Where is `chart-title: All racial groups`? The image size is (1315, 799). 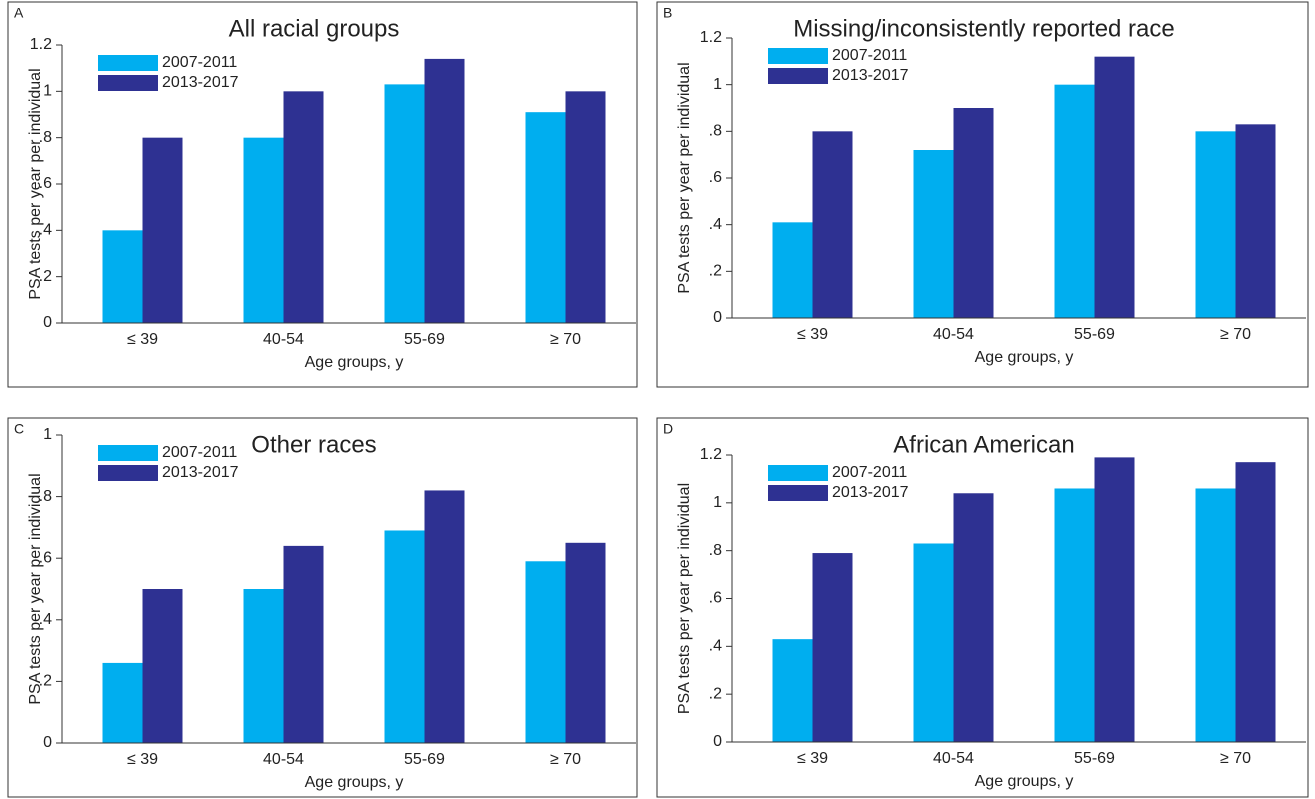 chart-title: All racial groups is located at coordinates (314, 28).